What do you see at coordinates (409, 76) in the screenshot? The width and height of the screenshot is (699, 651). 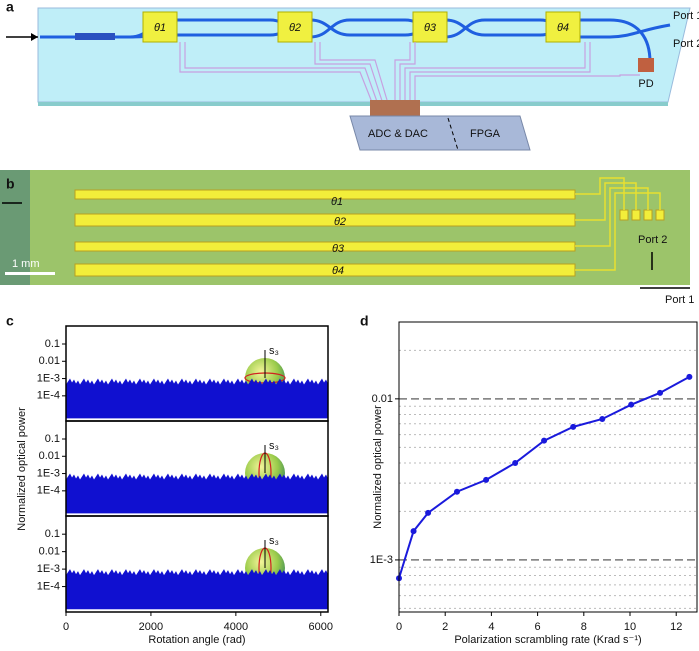 I see `wires` at bounding box center [409, 76].